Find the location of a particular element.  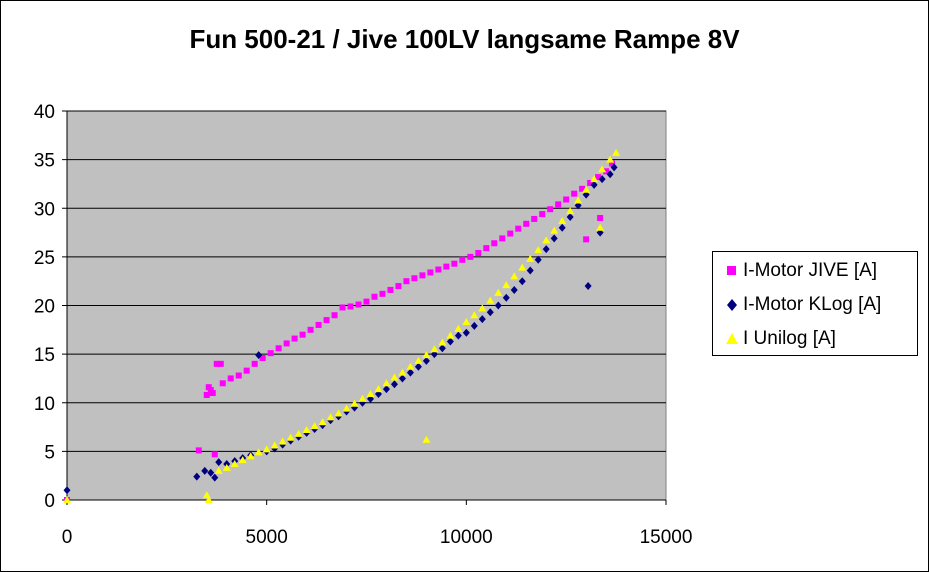

x-tick-label: 15000 is located at coordinates (666, 537).